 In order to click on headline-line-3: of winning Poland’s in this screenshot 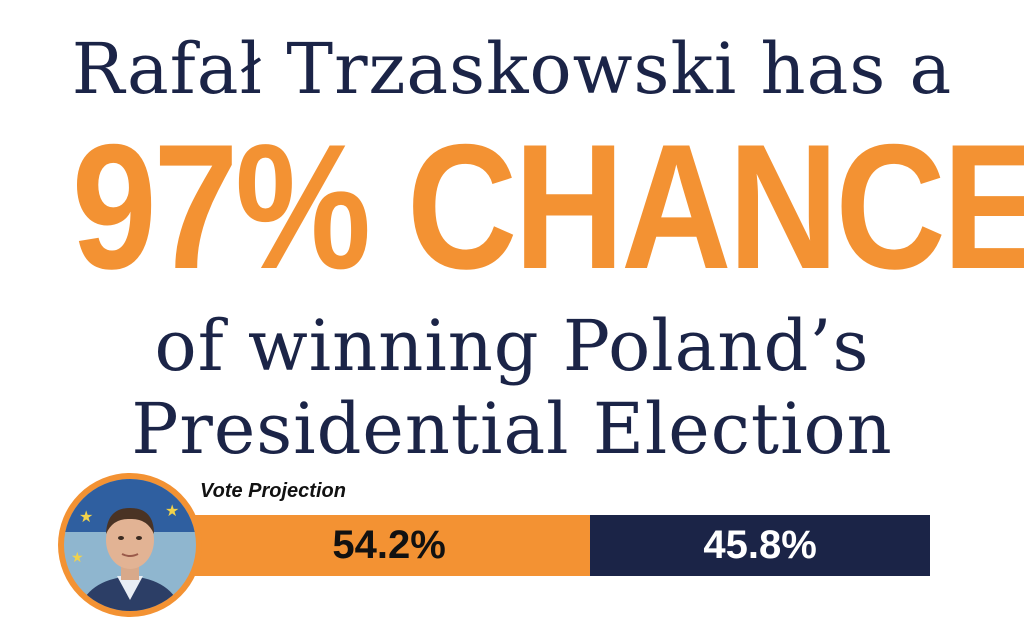, I will do `click(512, 346)`.